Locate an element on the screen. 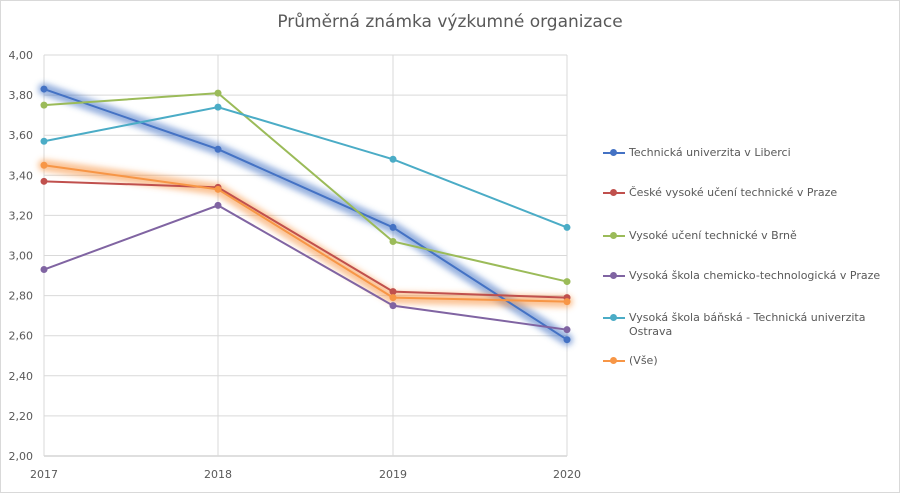  legend-label: Technická univerzita v Liberci is located at coordinates (710, 152).